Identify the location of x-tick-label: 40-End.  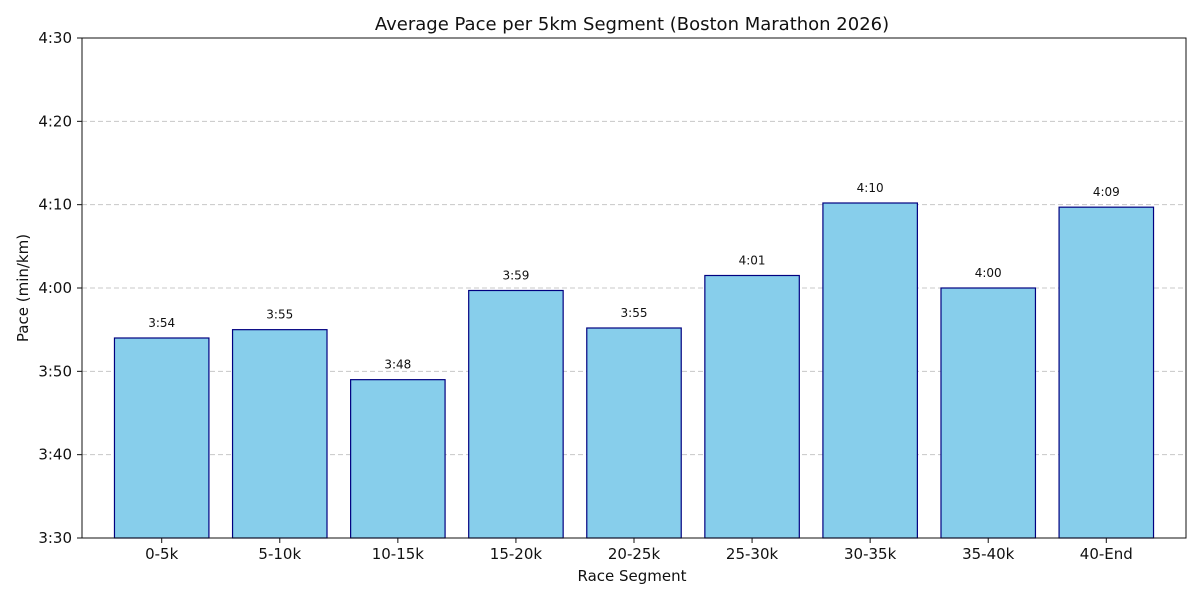
(1106, 554).